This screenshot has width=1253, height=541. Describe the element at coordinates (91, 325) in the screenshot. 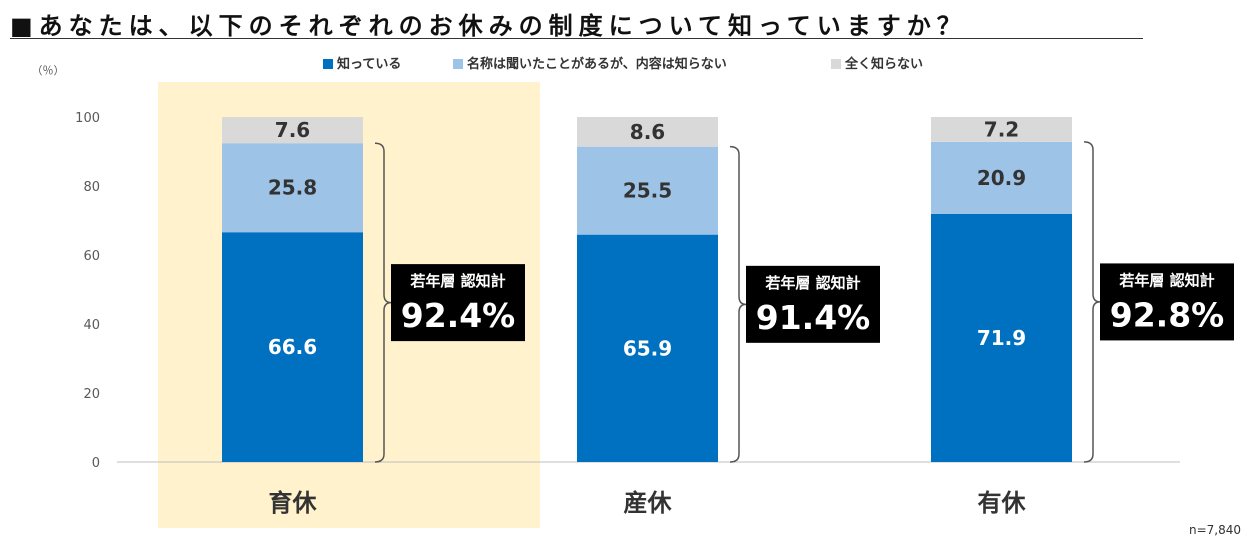

I see `y-tick-label: 40` at that location.